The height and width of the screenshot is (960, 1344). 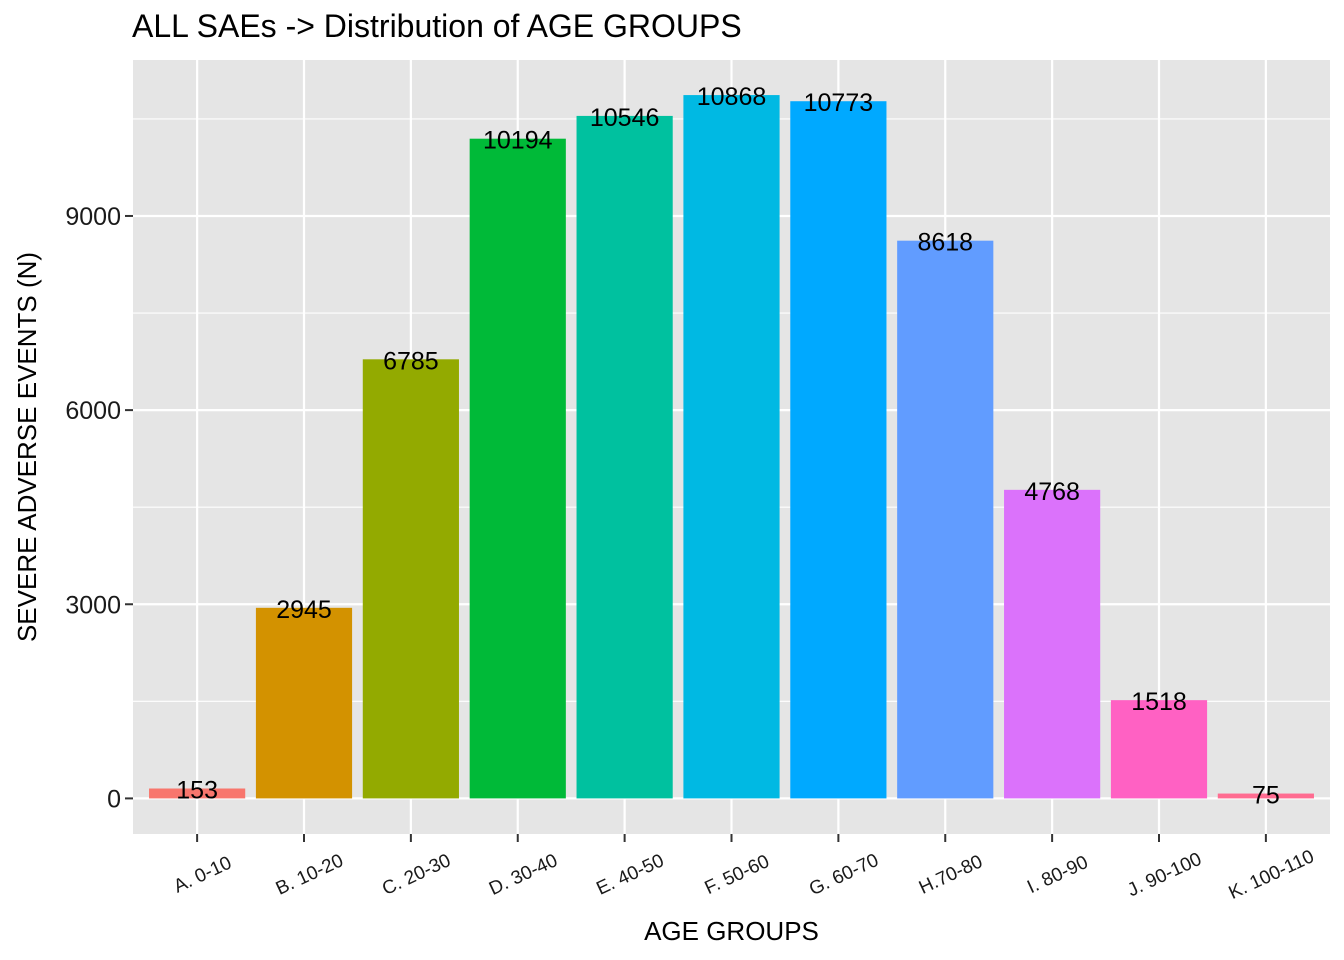 I want to click on x-tick-label: A. 0-10, so click(x=203, y=875).